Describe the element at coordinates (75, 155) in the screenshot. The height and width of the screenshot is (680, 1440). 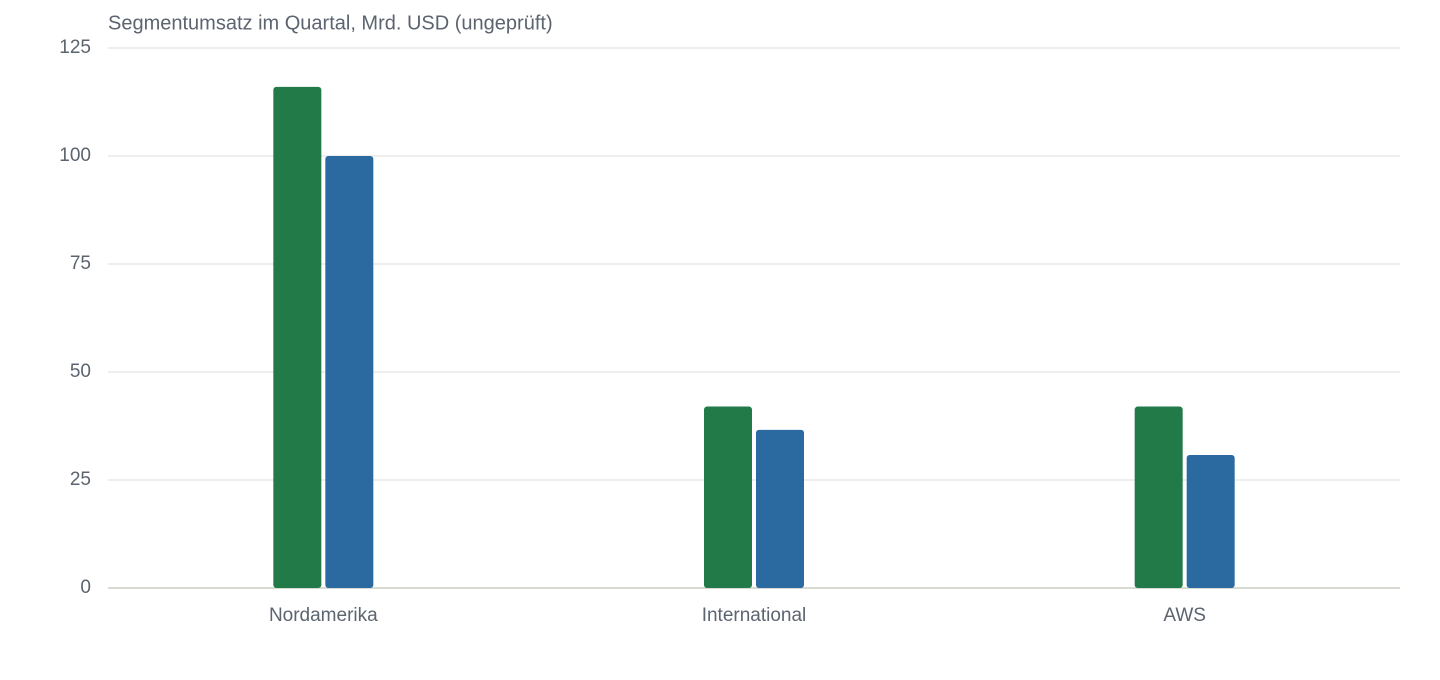
I see `y-tick-label: 100` at that location.